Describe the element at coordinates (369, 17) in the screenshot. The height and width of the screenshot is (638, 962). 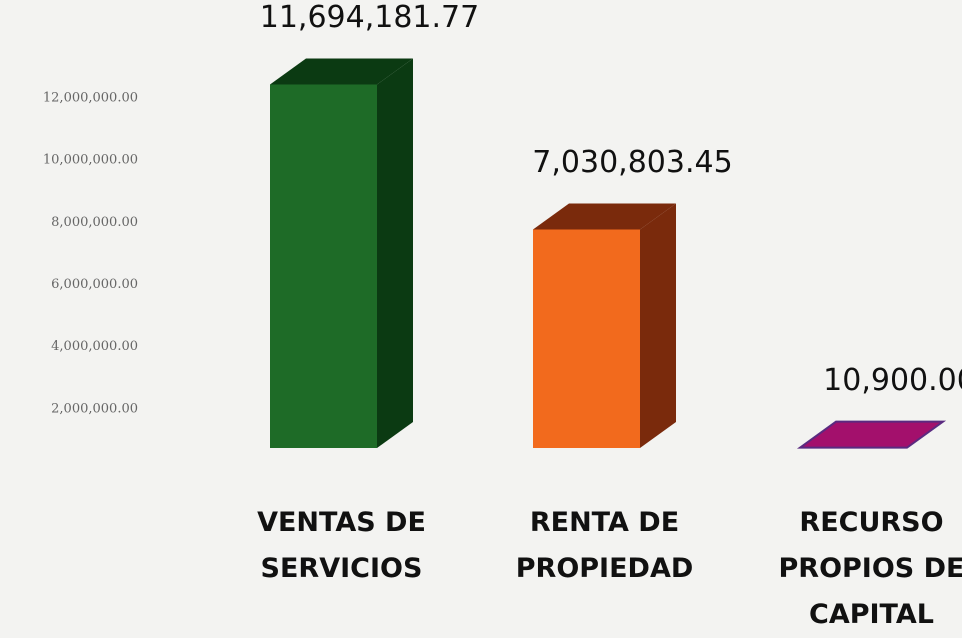
I see `value-label: 11,694,181.77` at that location.